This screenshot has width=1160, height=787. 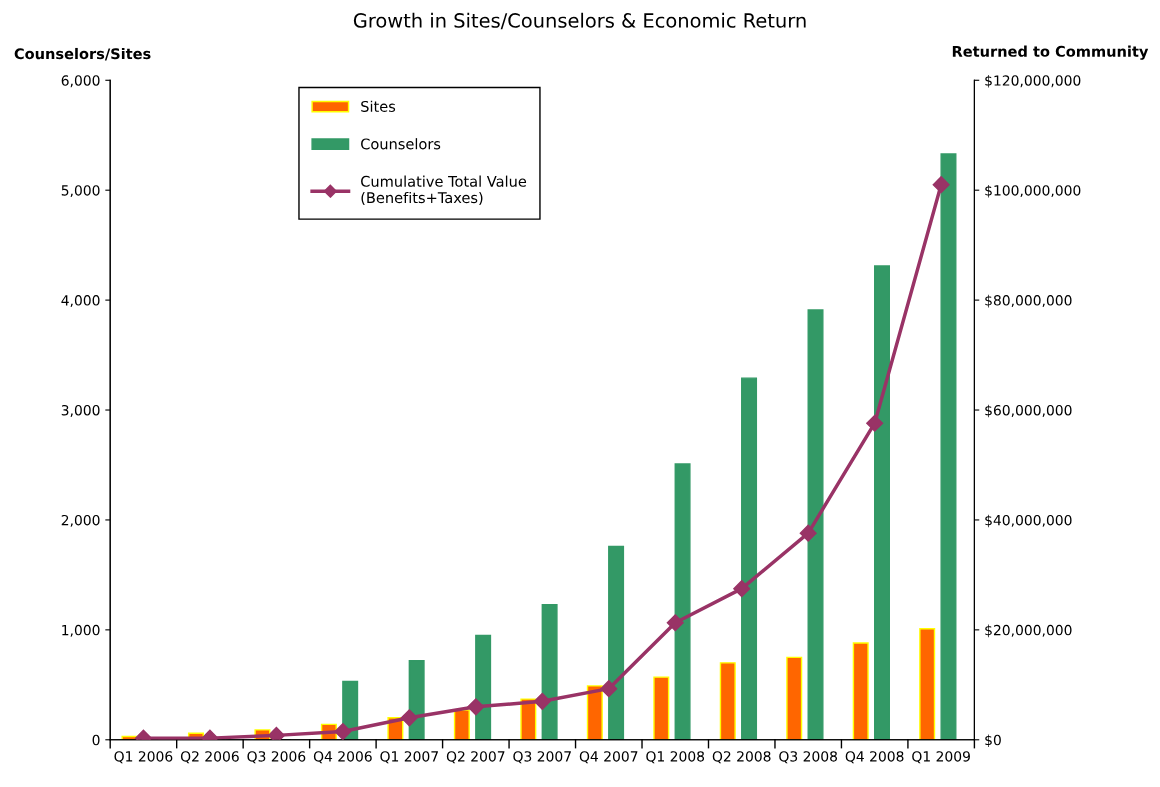 I want to click on y-tick-label: 6,000, so click(x=80, y=81).